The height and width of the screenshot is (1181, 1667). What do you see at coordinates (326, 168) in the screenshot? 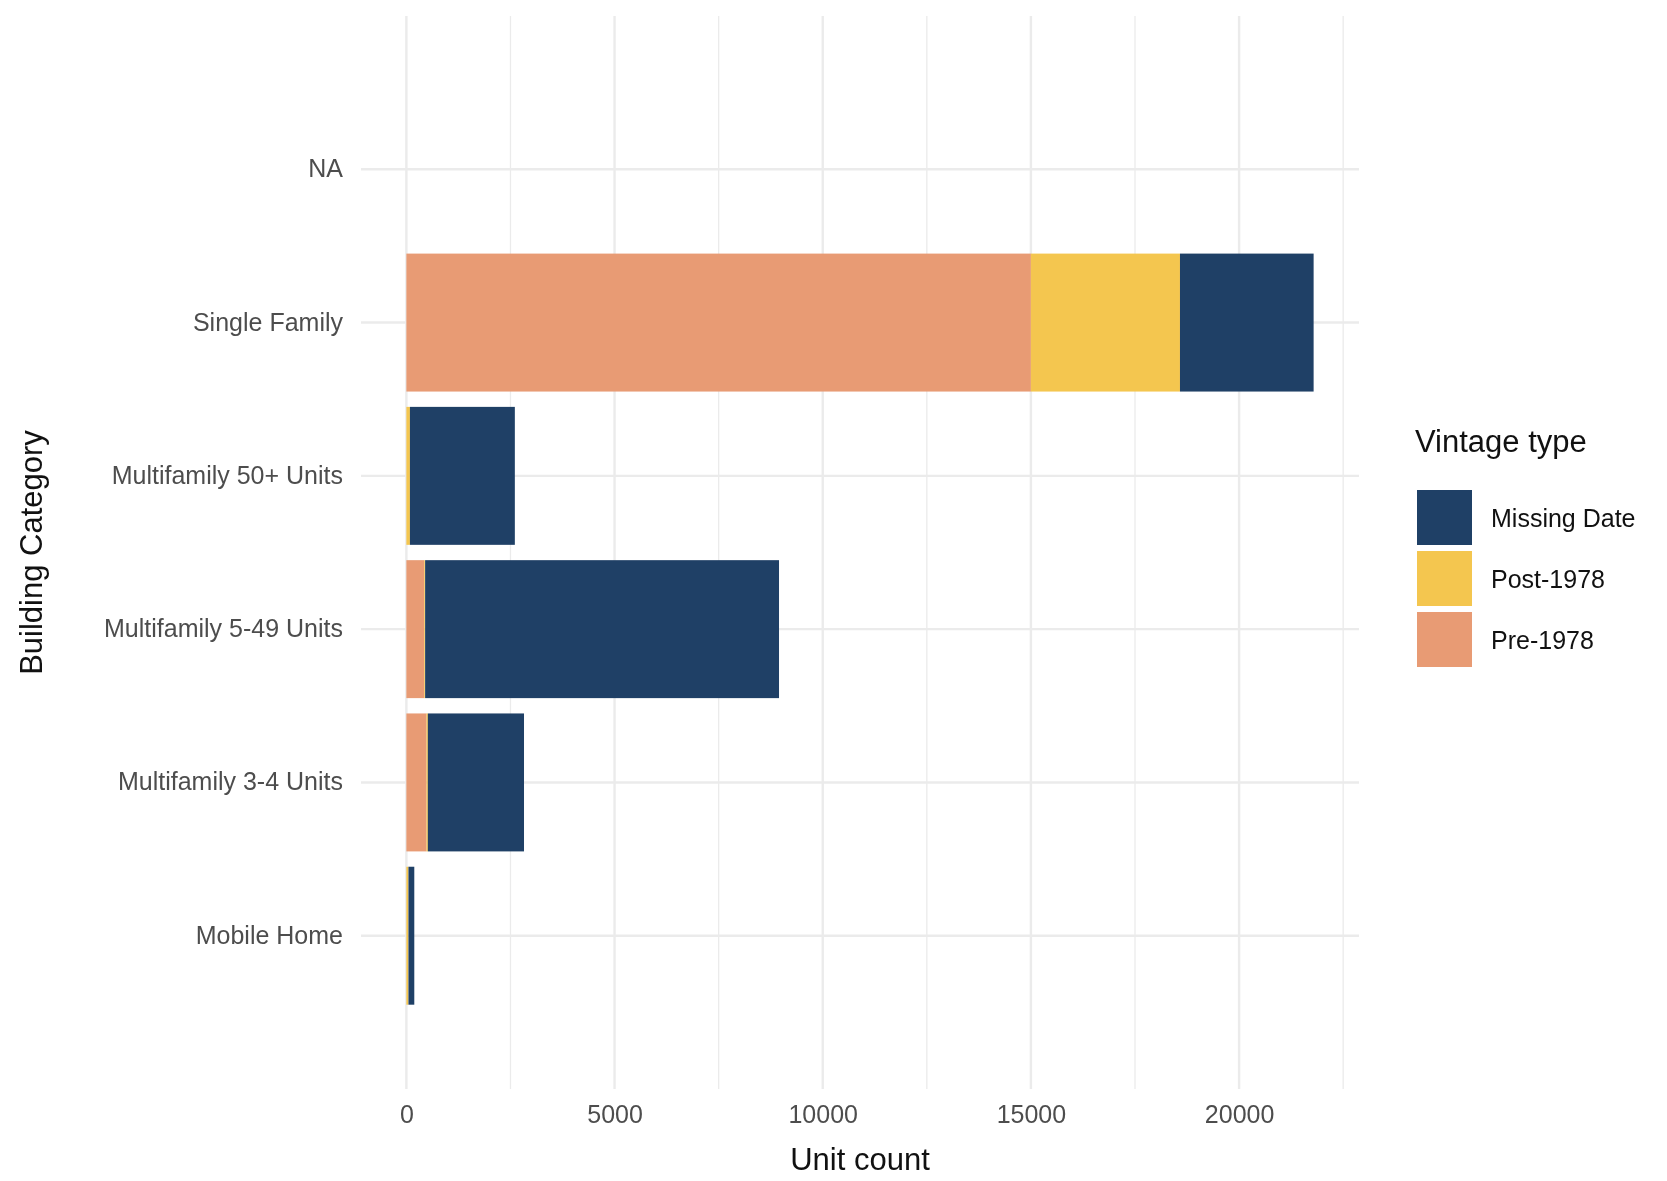
I see `y-tick-label: NA` at bounding box center [326, 168].